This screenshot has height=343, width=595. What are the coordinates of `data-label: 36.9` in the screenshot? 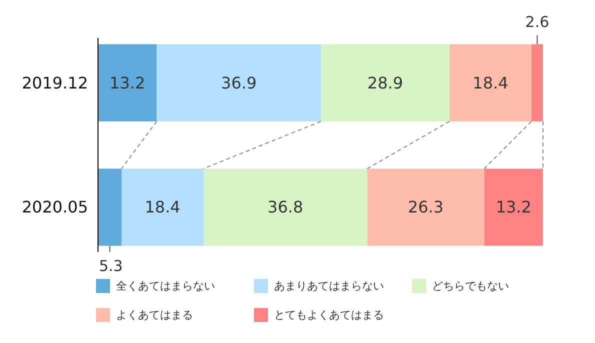 It's located at (239, 82).